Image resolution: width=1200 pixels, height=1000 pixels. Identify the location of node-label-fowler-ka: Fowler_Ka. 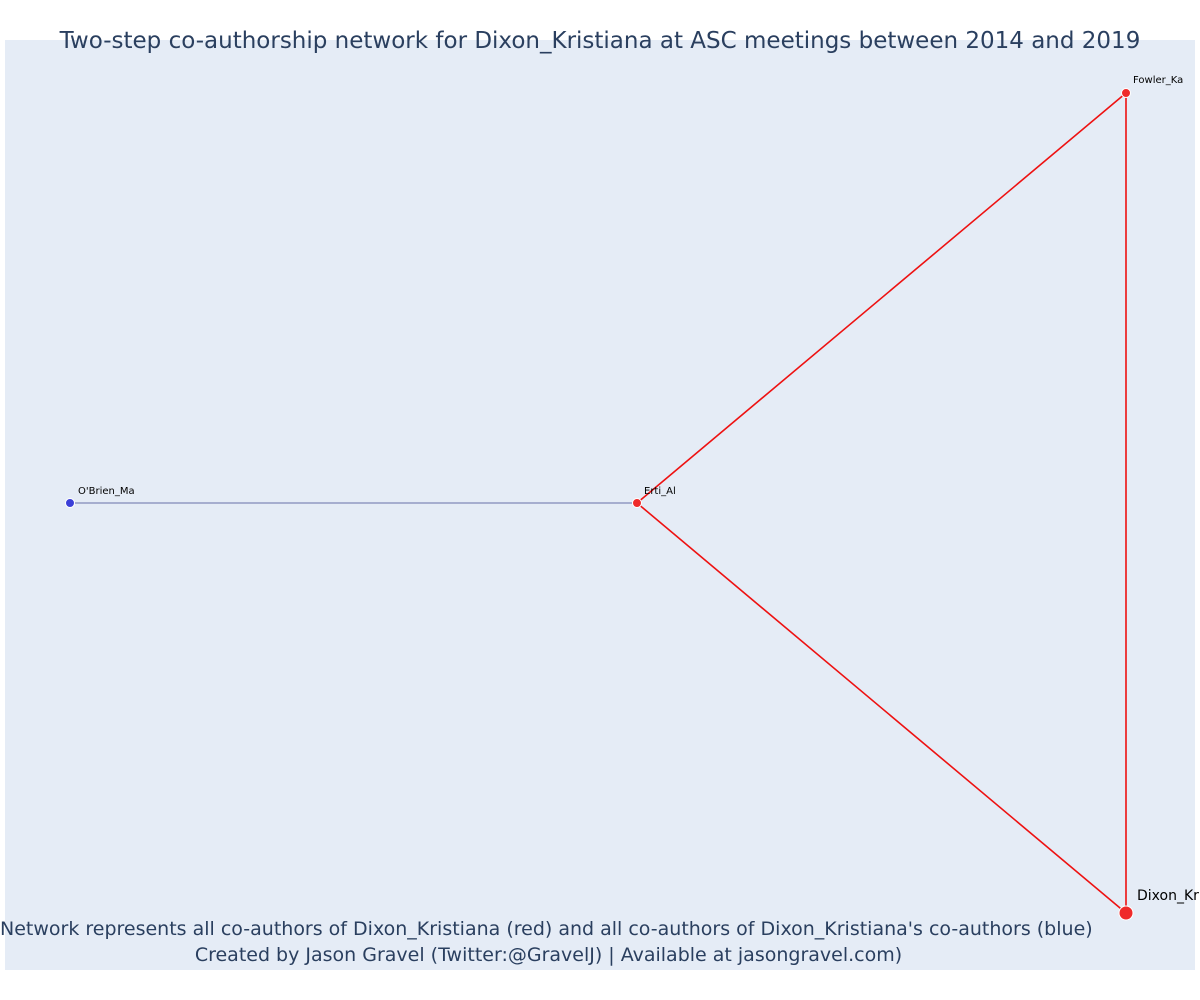
(1158, 80).